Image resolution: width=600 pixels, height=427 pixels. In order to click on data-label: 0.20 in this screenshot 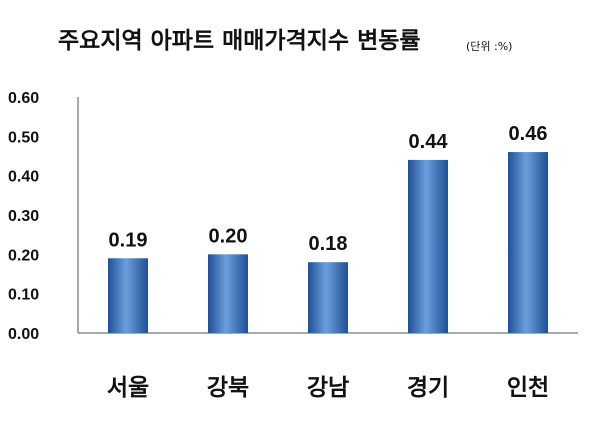, I will do `click(228, 236)`.